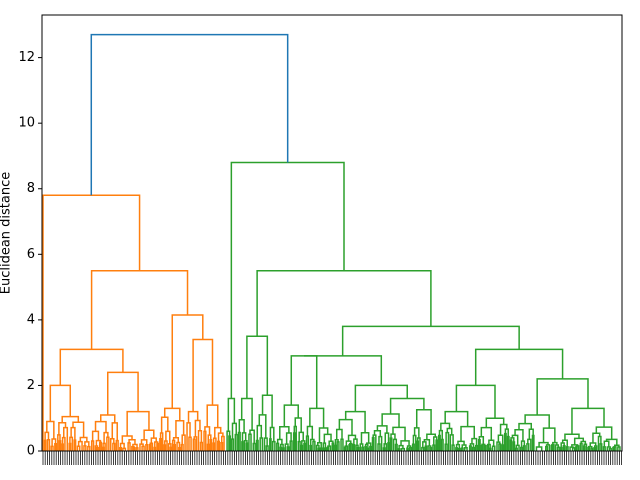  I want to click on y-axis: 0 2 4 6 8 10 12, so click(30, 254).